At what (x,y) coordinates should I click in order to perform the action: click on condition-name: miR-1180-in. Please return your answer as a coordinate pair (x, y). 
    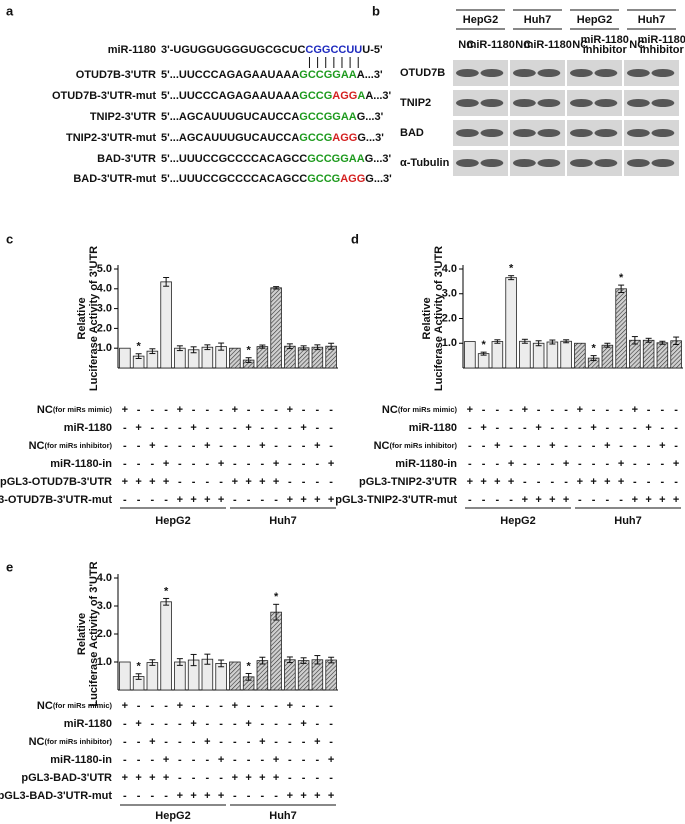
    Looking at the image, I should click on (81, 464).